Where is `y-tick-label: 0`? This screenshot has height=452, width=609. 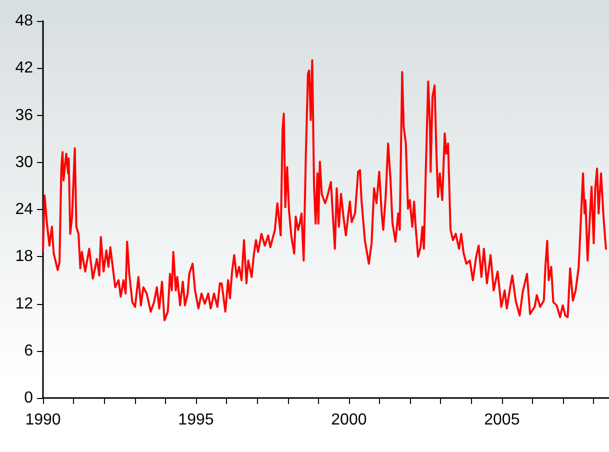 y-tick-label: 0 is located at coordinates (29, 398).